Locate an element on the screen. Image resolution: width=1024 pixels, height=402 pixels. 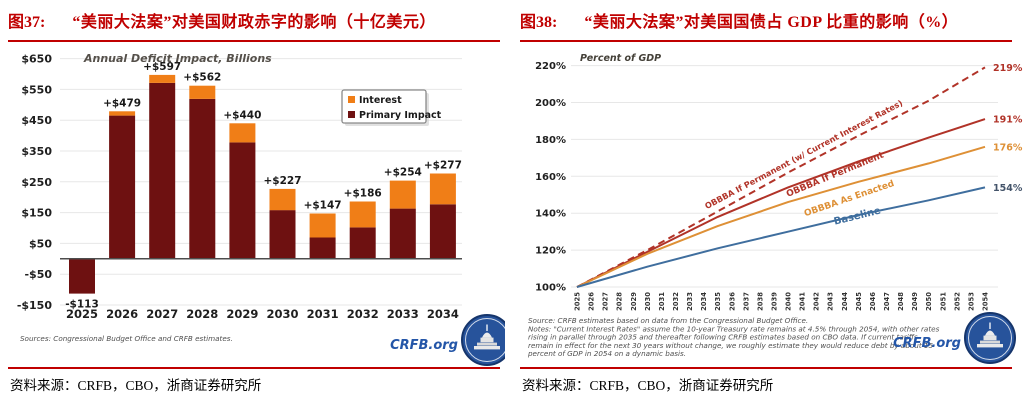
figure37-header: 图37: “美丽大法案”对美国财政赤字的影响（十亿美元） is located at coordinates (254, 20).